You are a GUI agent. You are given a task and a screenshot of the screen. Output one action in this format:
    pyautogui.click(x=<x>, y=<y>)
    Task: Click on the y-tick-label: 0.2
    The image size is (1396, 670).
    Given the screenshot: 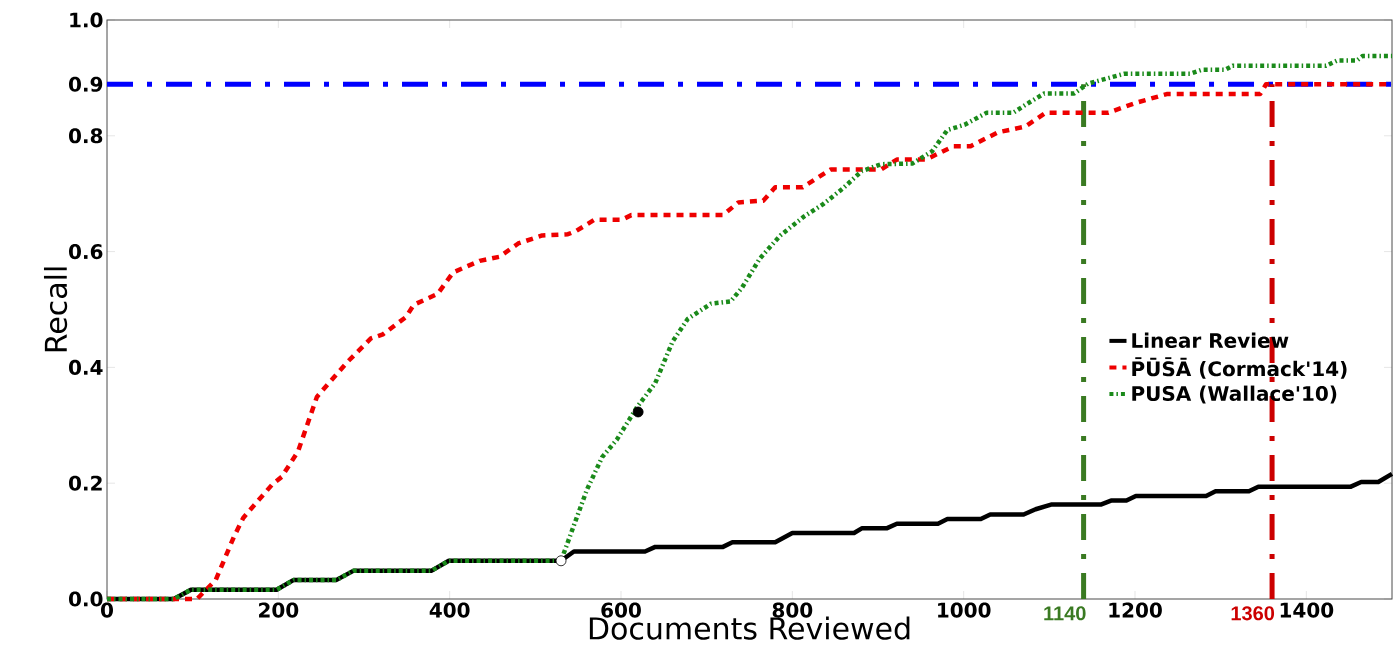 What is the action you would take?
    pyautogui.click(x=85, y=483)
    